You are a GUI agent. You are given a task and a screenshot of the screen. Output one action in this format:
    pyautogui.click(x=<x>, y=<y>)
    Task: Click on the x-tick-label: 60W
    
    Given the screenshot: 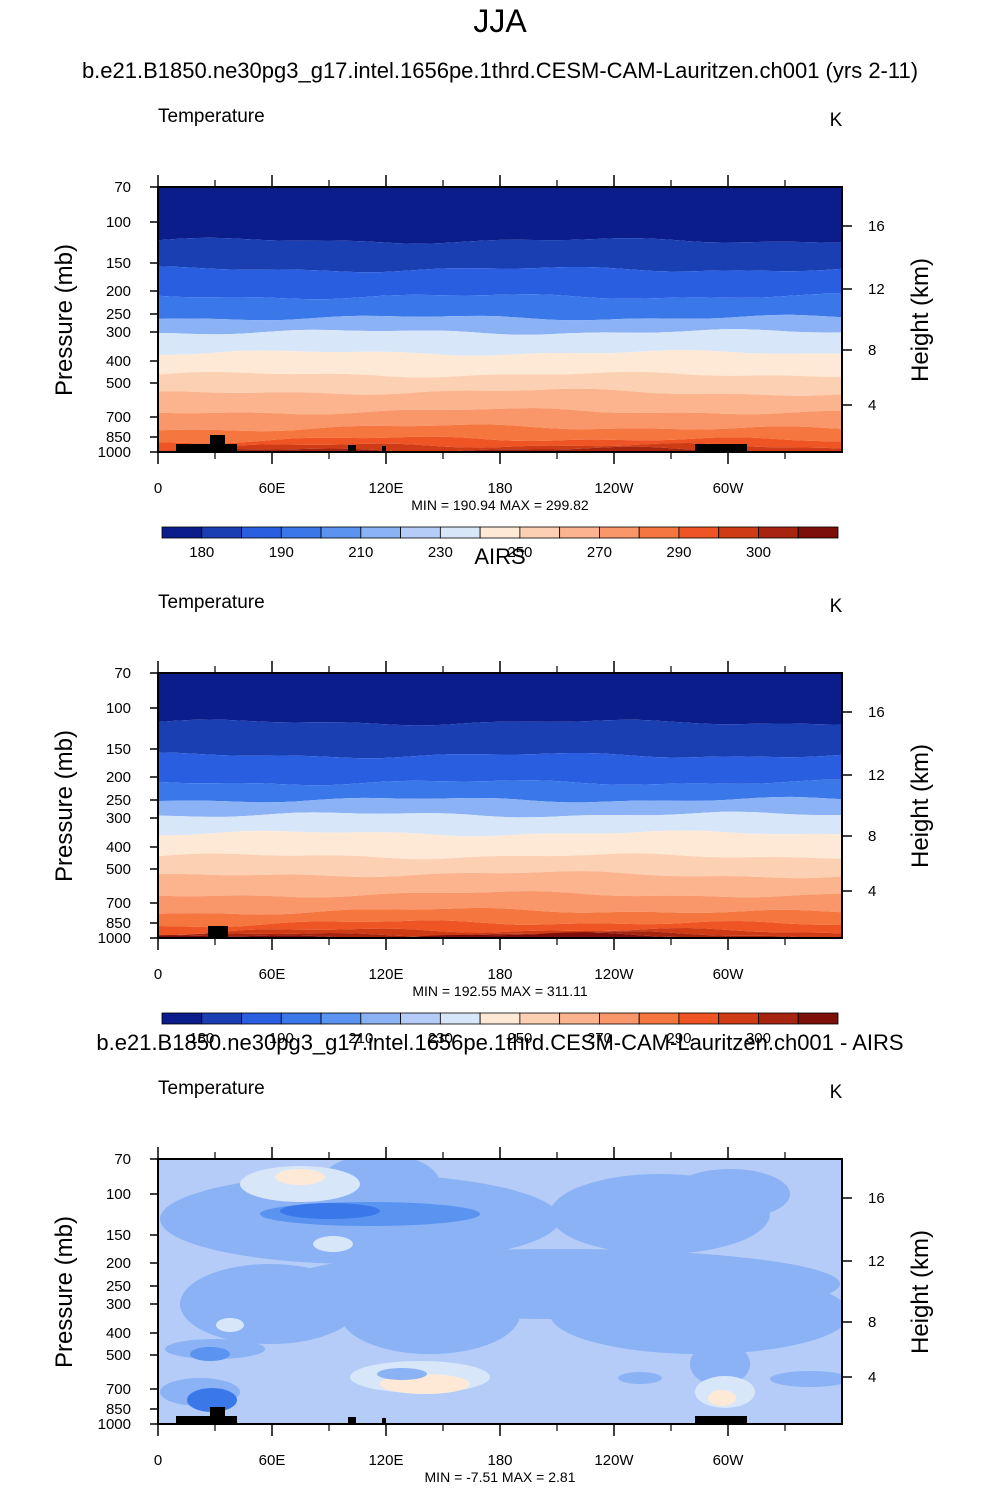 What is the action you would take?
    pyautogui.click(x=729, y=488)
    